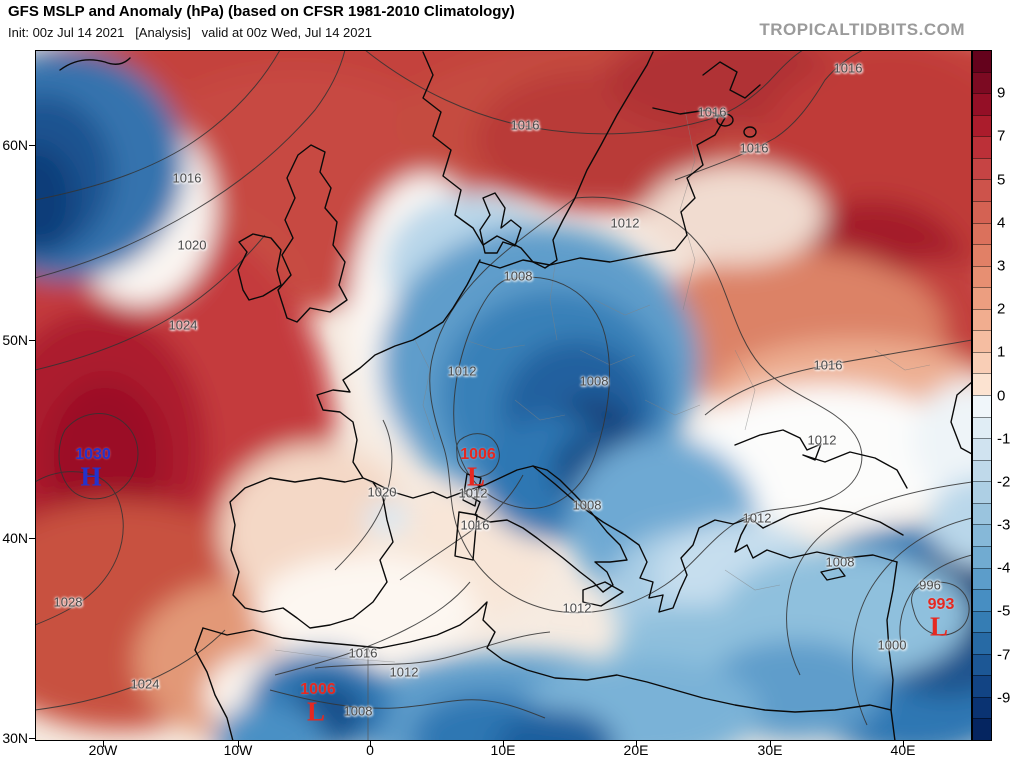 Image resolution: width=1024 pixels, height=757 pixels. I want to click on colorbar-tick-label: 4, so click(1001, 223).